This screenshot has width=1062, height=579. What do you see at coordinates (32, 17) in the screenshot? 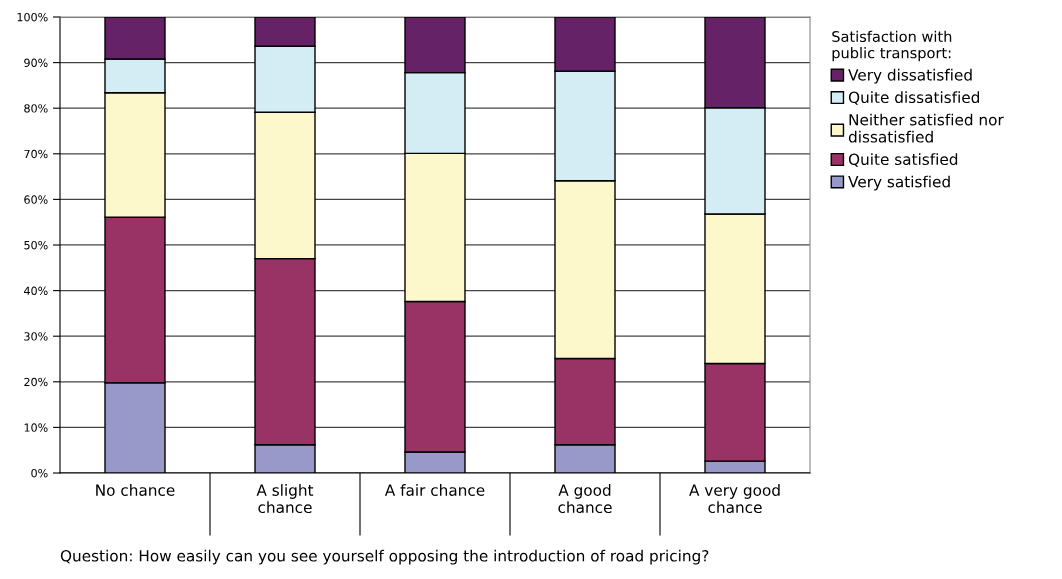
I see `y-tick-label: 100%` at bounding box center [32, 17].